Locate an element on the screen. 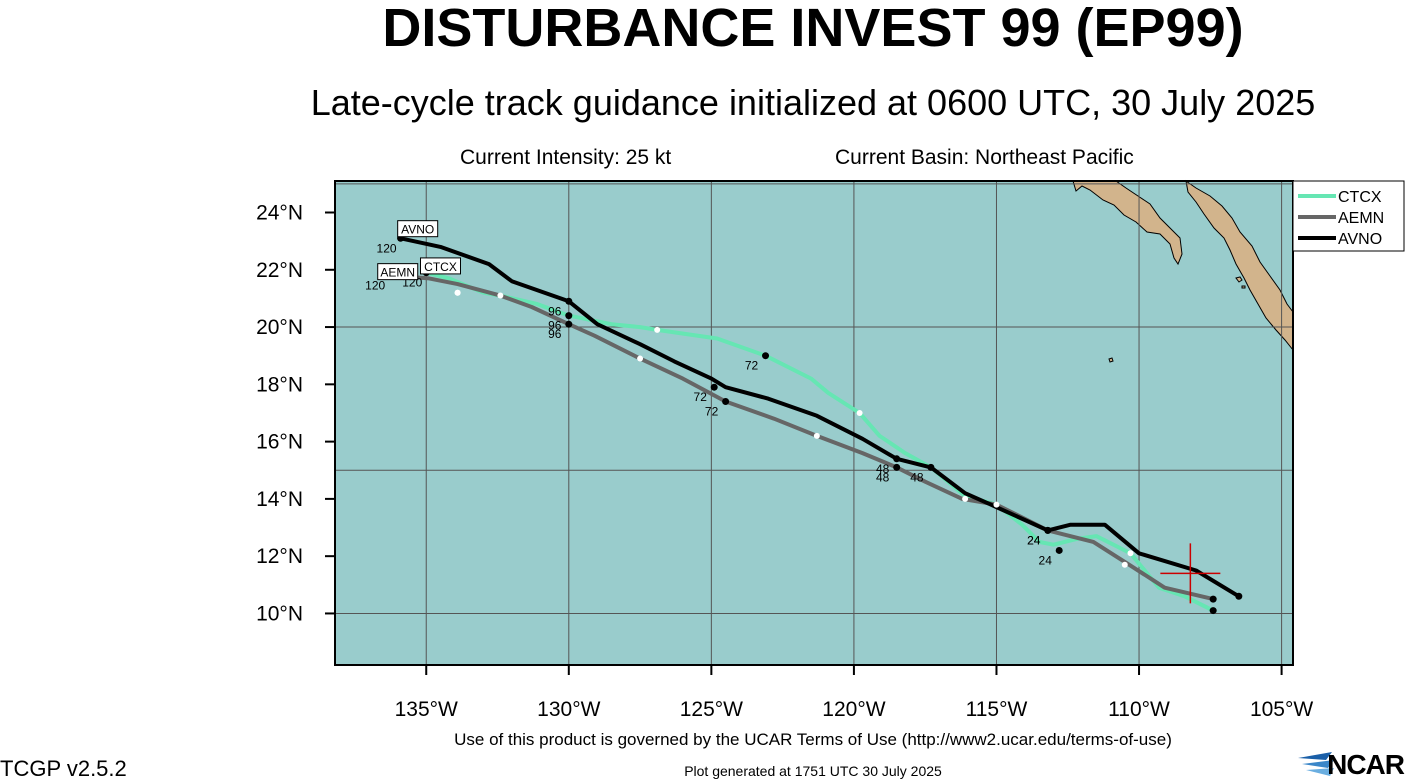  y-tick-label: 10°N is located at coordinates (279, 613).